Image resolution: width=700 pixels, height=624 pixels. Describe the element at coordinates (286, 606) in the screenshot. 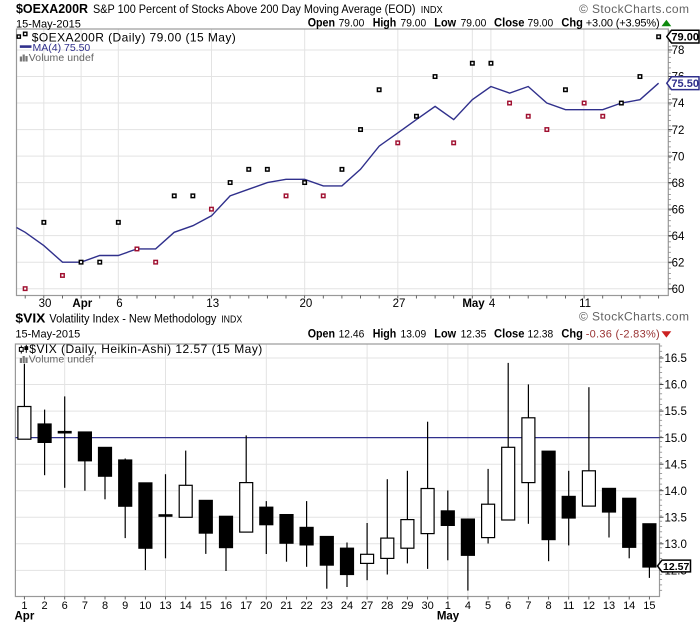

I see `svg-text: 21` at that location.